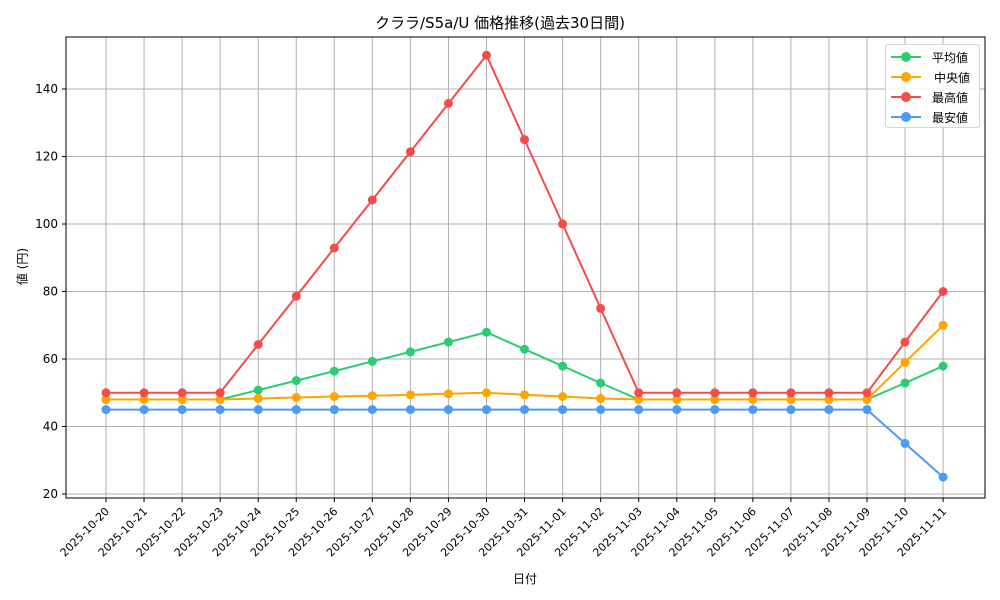 This screenshot has height=600, width=1000. I want to click on y-tick-label: 20, so click(50, 494).